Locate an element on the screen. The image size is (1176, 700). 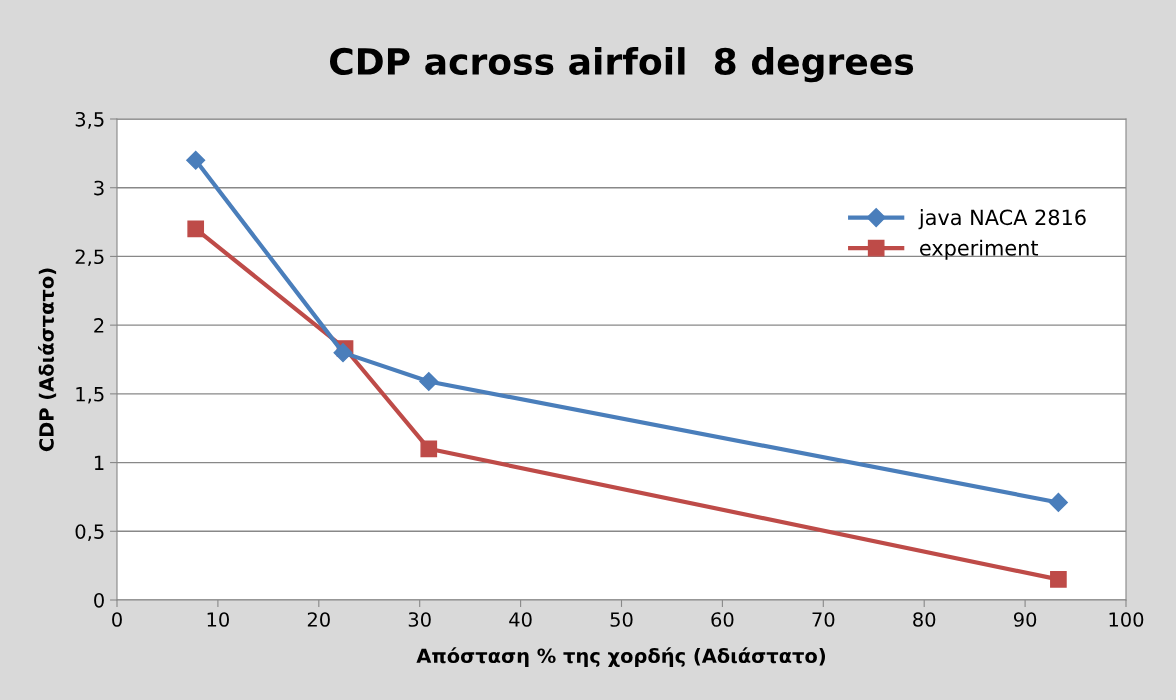
x-tick-label: 80 is located at coordinates (924, 619).